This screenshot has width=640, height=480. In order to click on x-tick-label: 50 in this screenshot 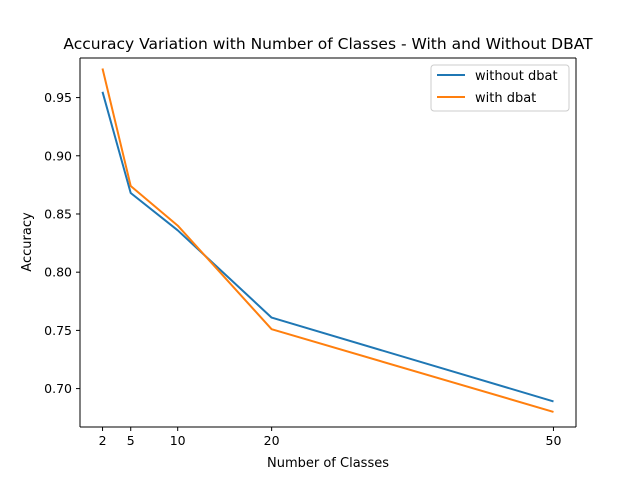, I will do `click(554, 440)`.